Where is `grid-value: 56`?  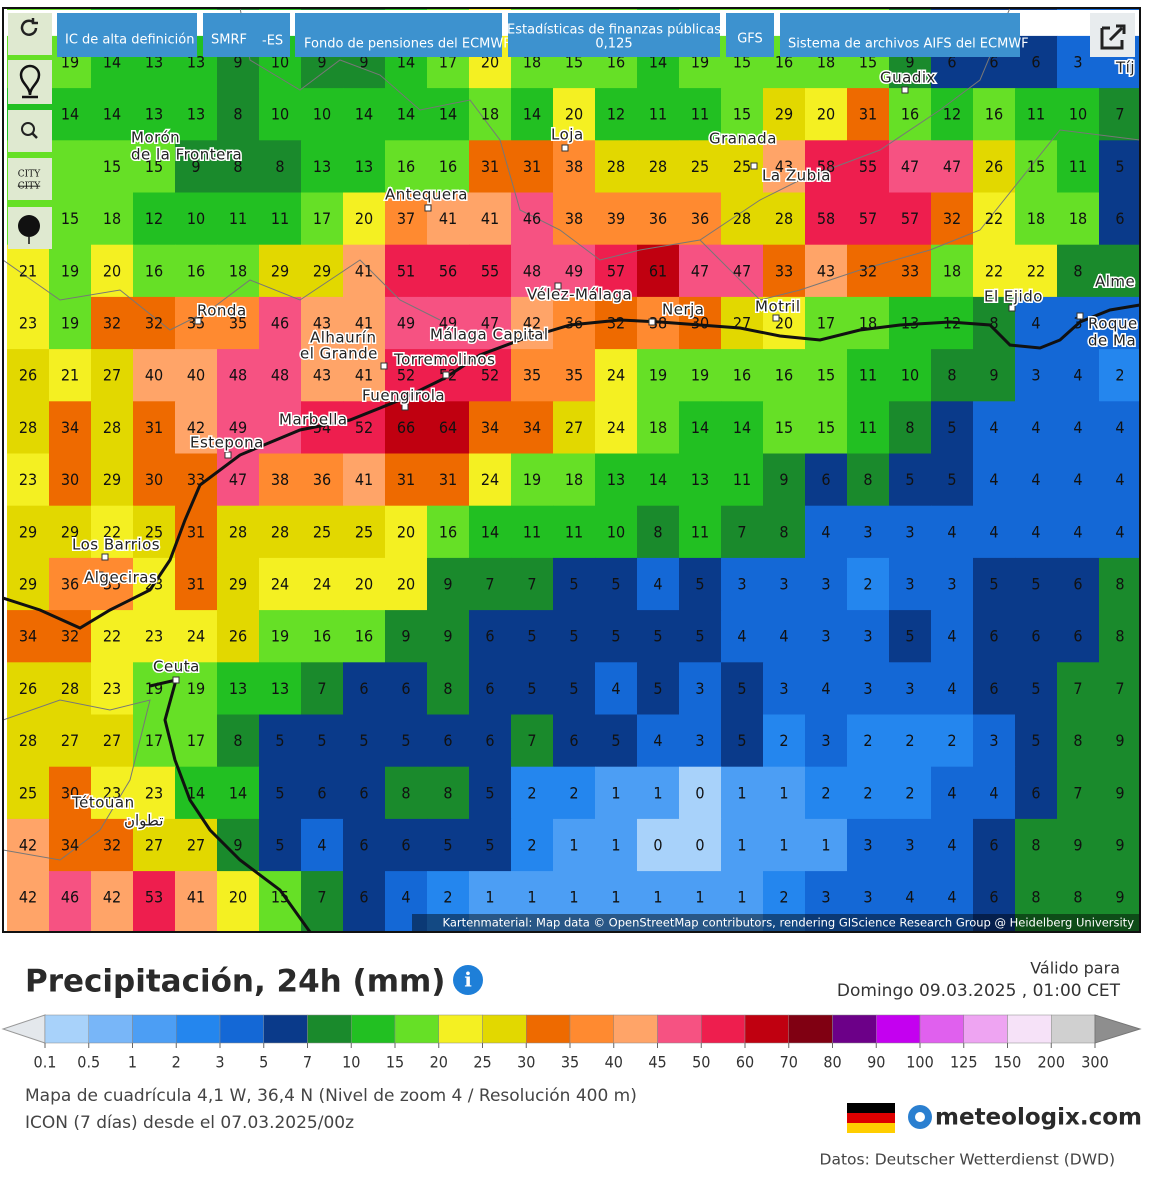 grid-value: 56 is located at coordinates (448, 270).